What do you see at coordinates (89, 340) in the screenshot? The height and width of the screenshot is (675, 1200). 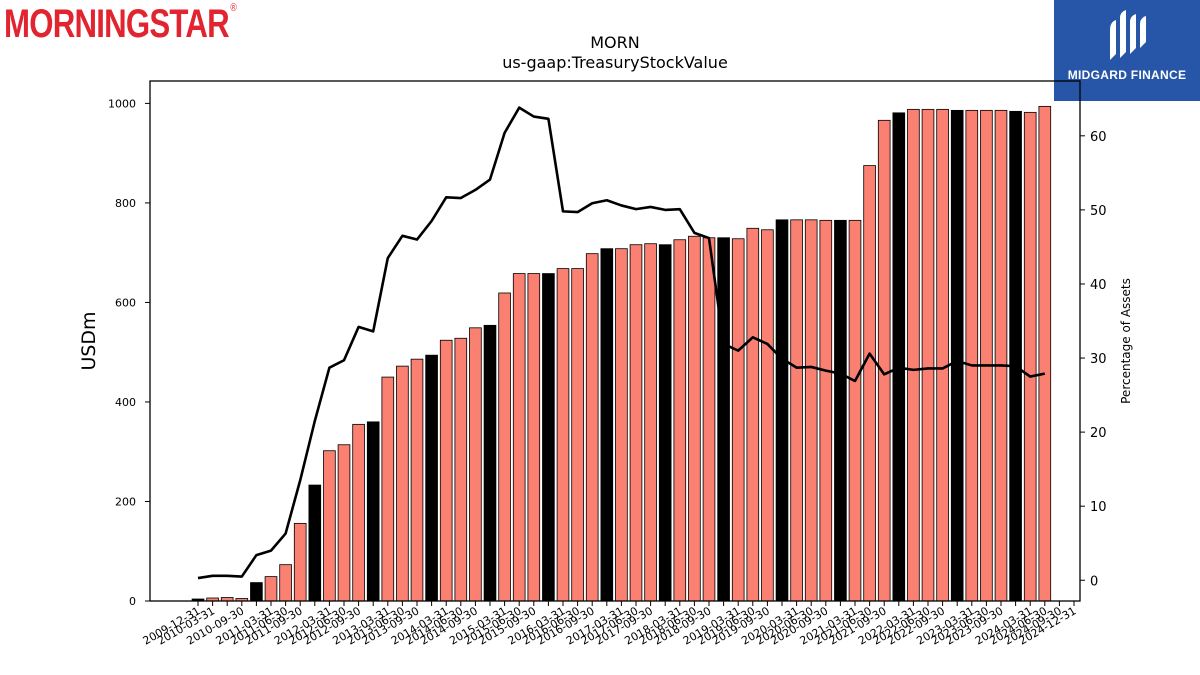 I see `y-axis-label: USDm` at bounding box center [89, 340].